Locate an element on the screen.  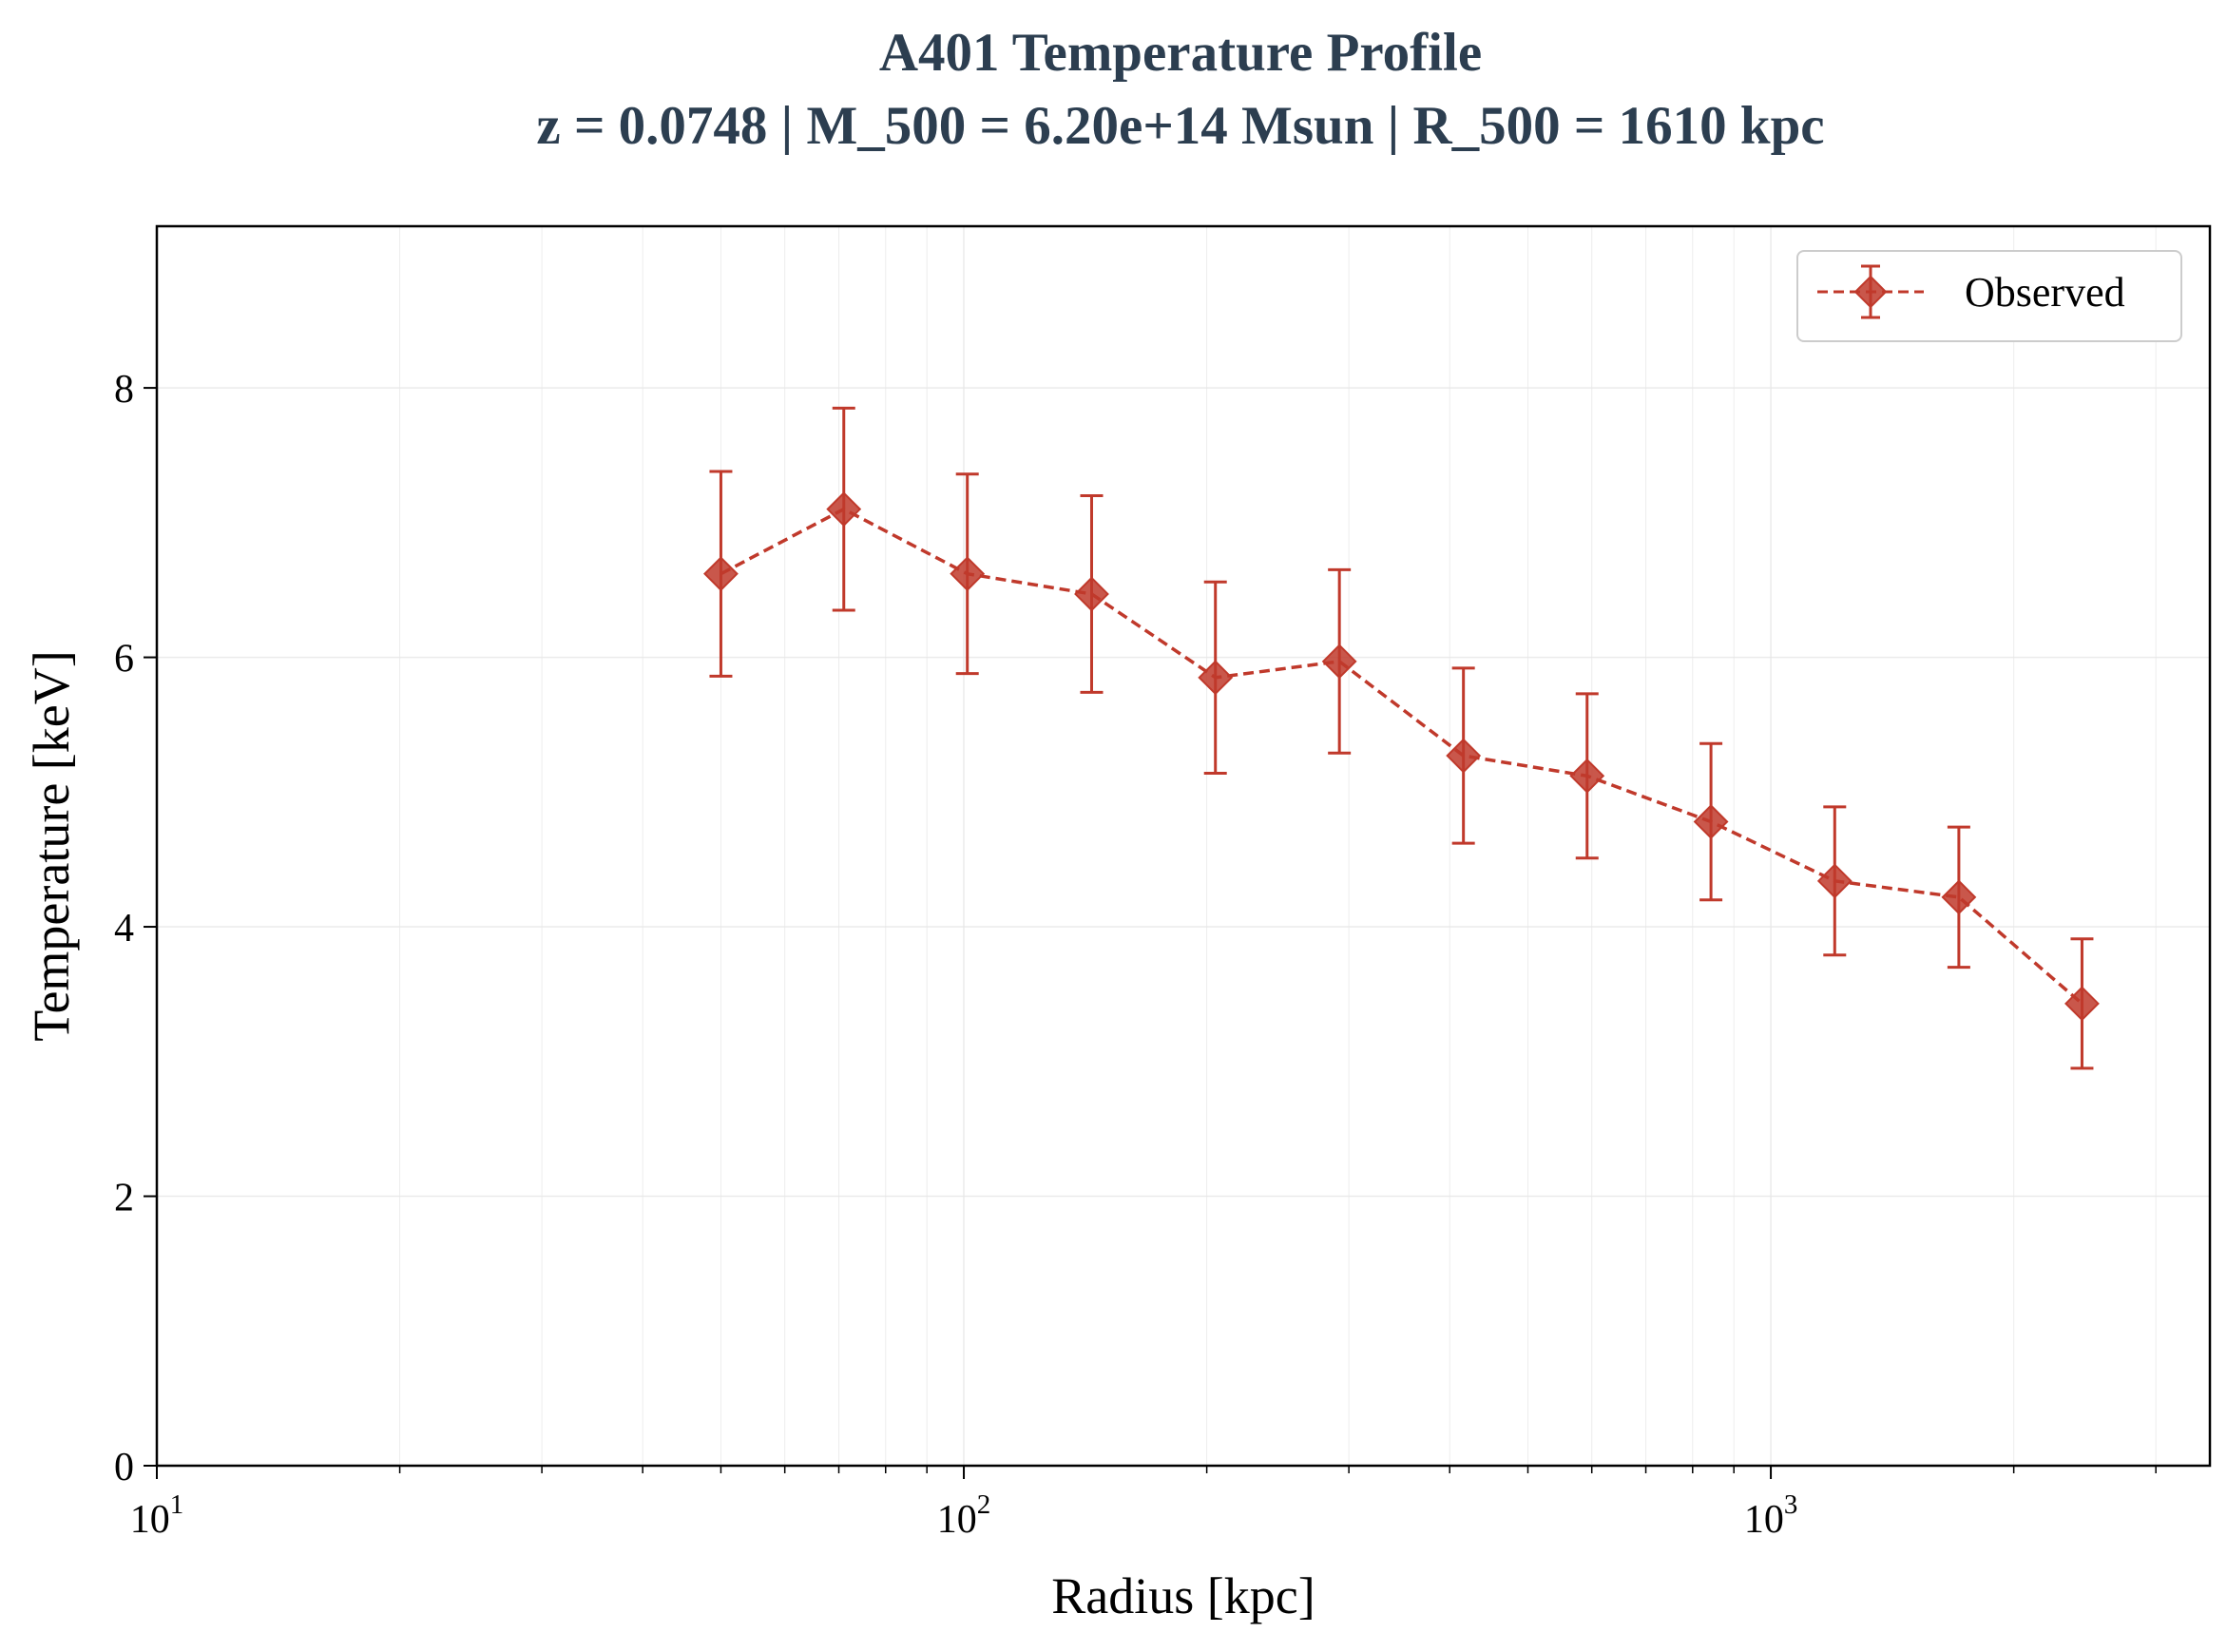
legend: Observed is located at coordinates (1989, 296).